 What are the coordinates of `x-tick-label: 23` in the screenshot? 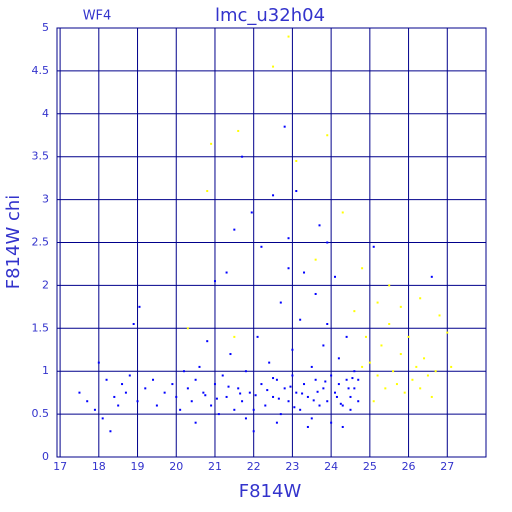 It's located at (292, 466).